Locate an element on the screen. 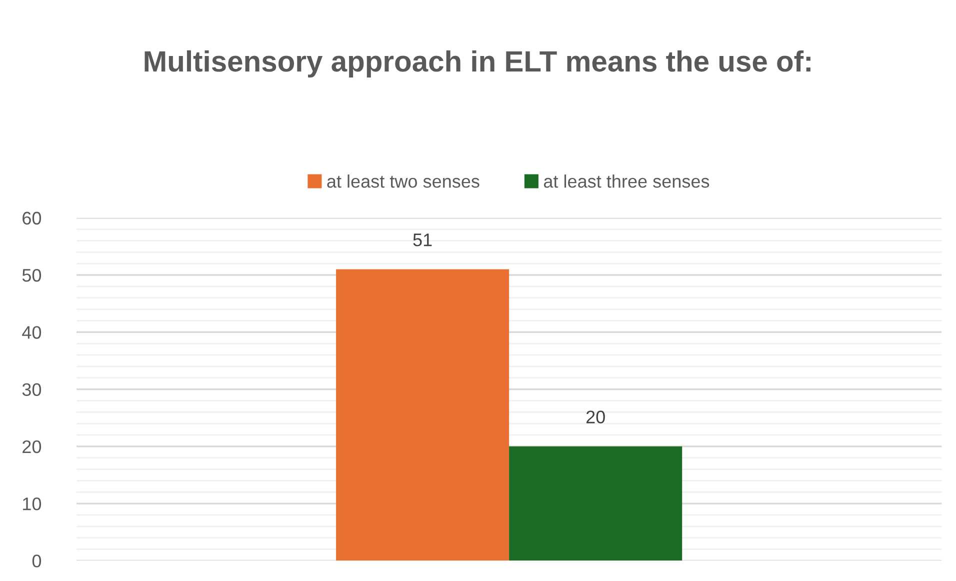 The image size is (956, 581). legend-label: at least two senses is located at coordinates (403, 181).